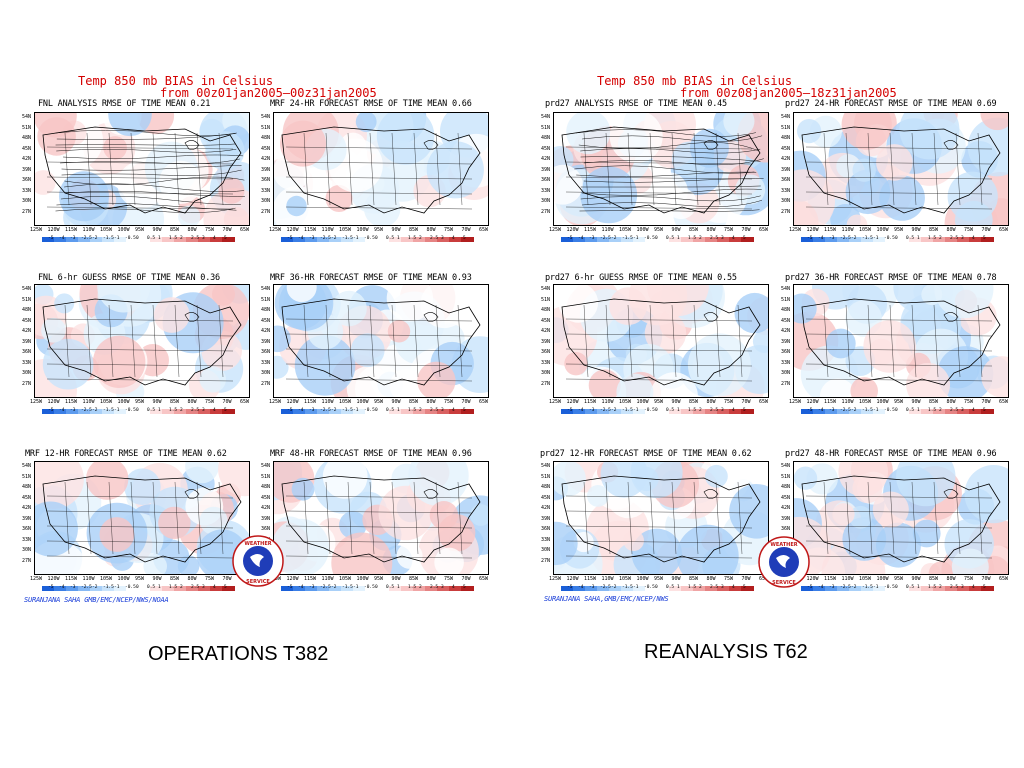  Describe the element at coordinates (312, 587) in the screenshot. I see `colorbar-tick-label: -3` at that location.